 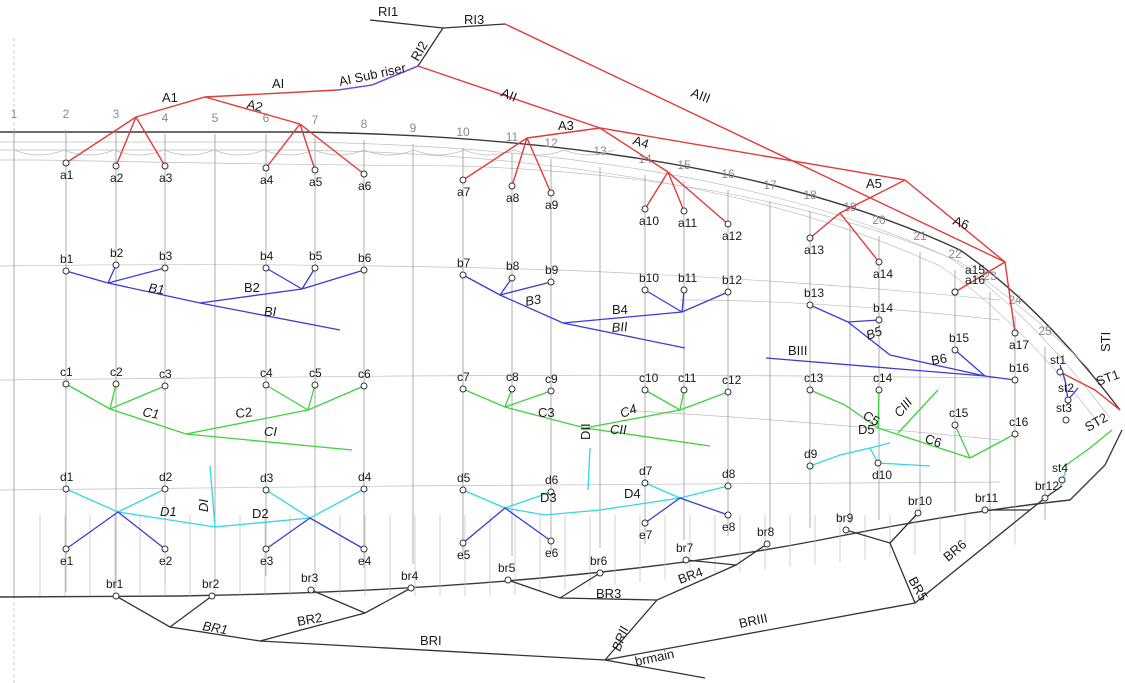 I want to click on column-number-2: 2, so click(x=66, y=114).